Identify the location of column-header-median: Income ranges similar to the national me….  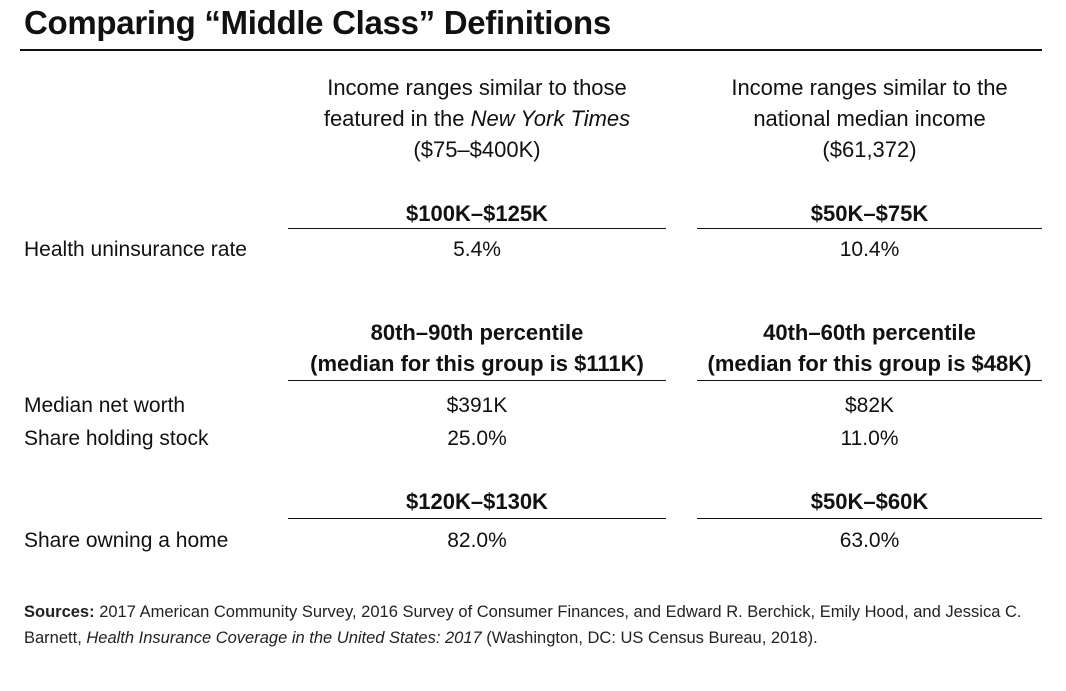
(869, 118).